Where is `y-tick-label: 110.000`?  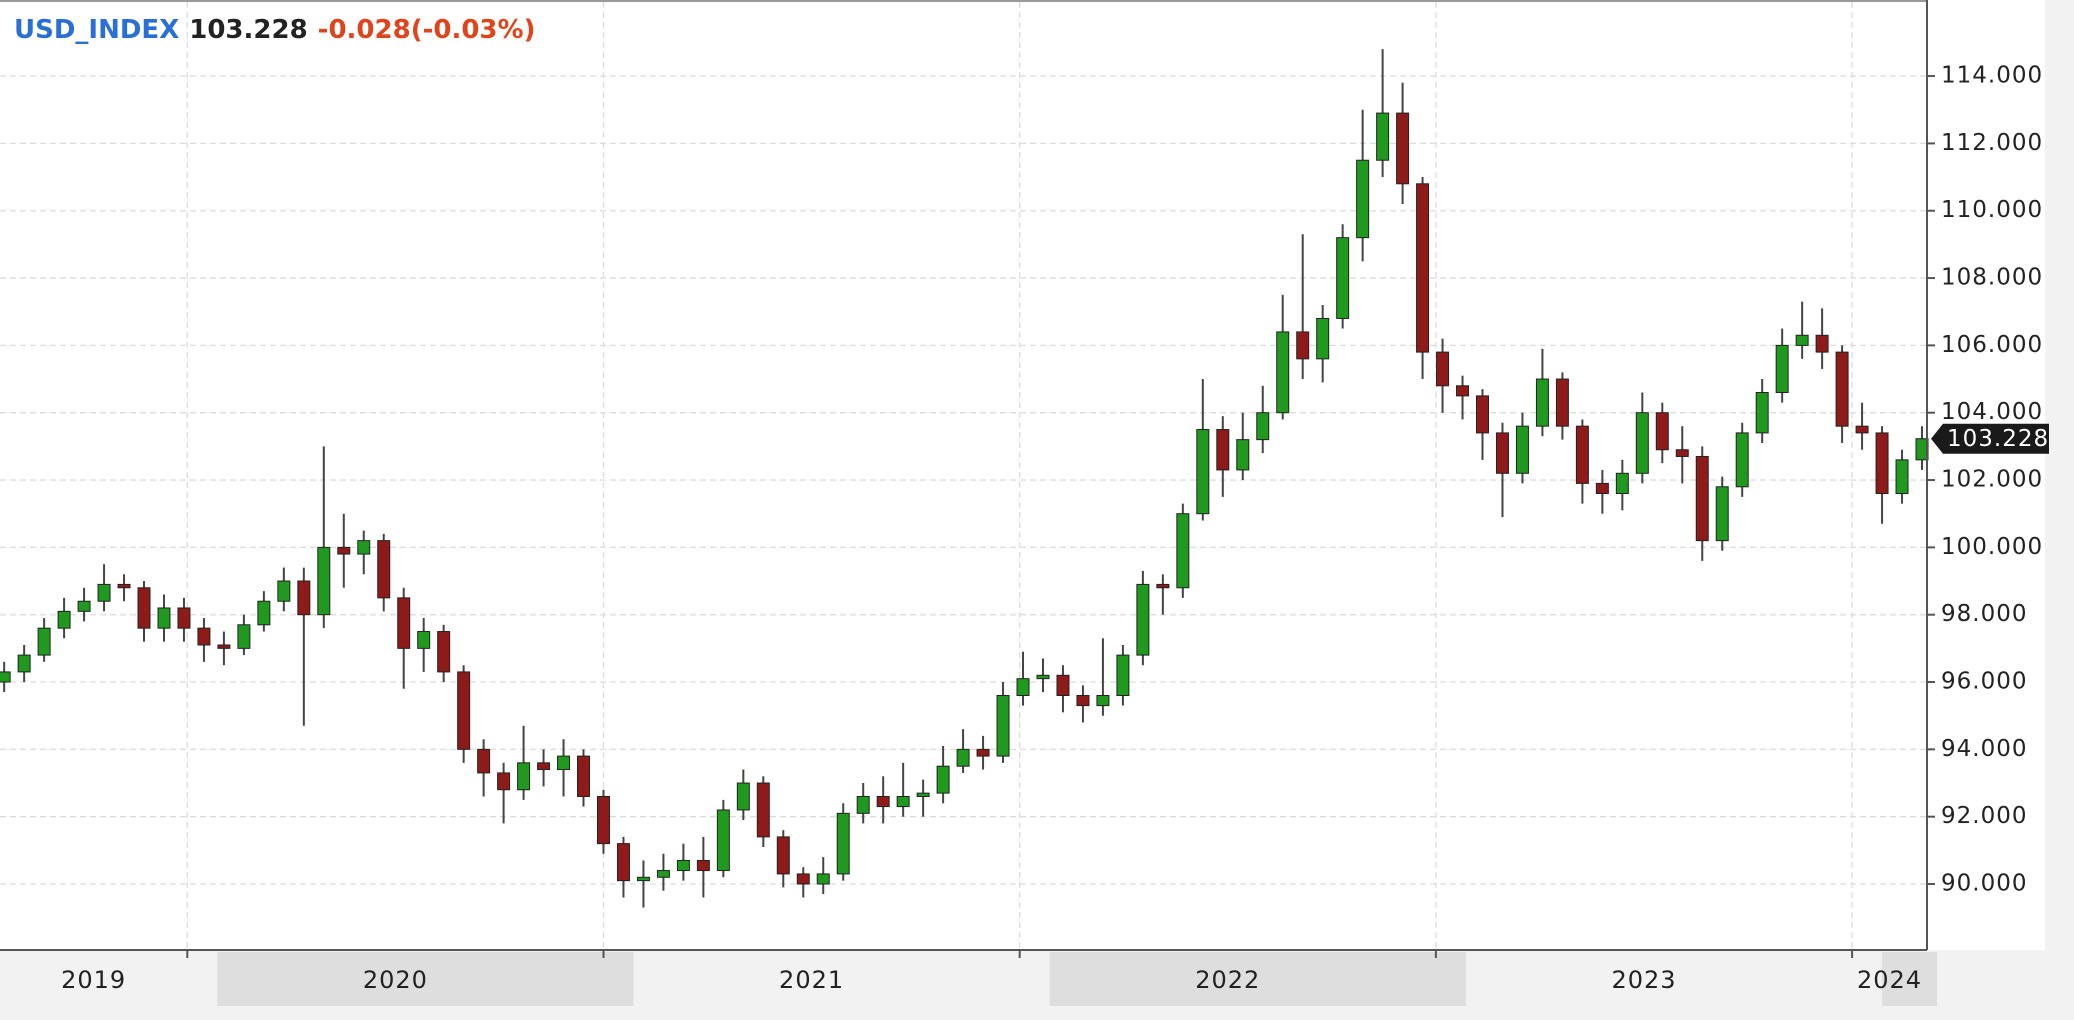 y-tick-label: 110.000 is located at coordinates (1992, 210).